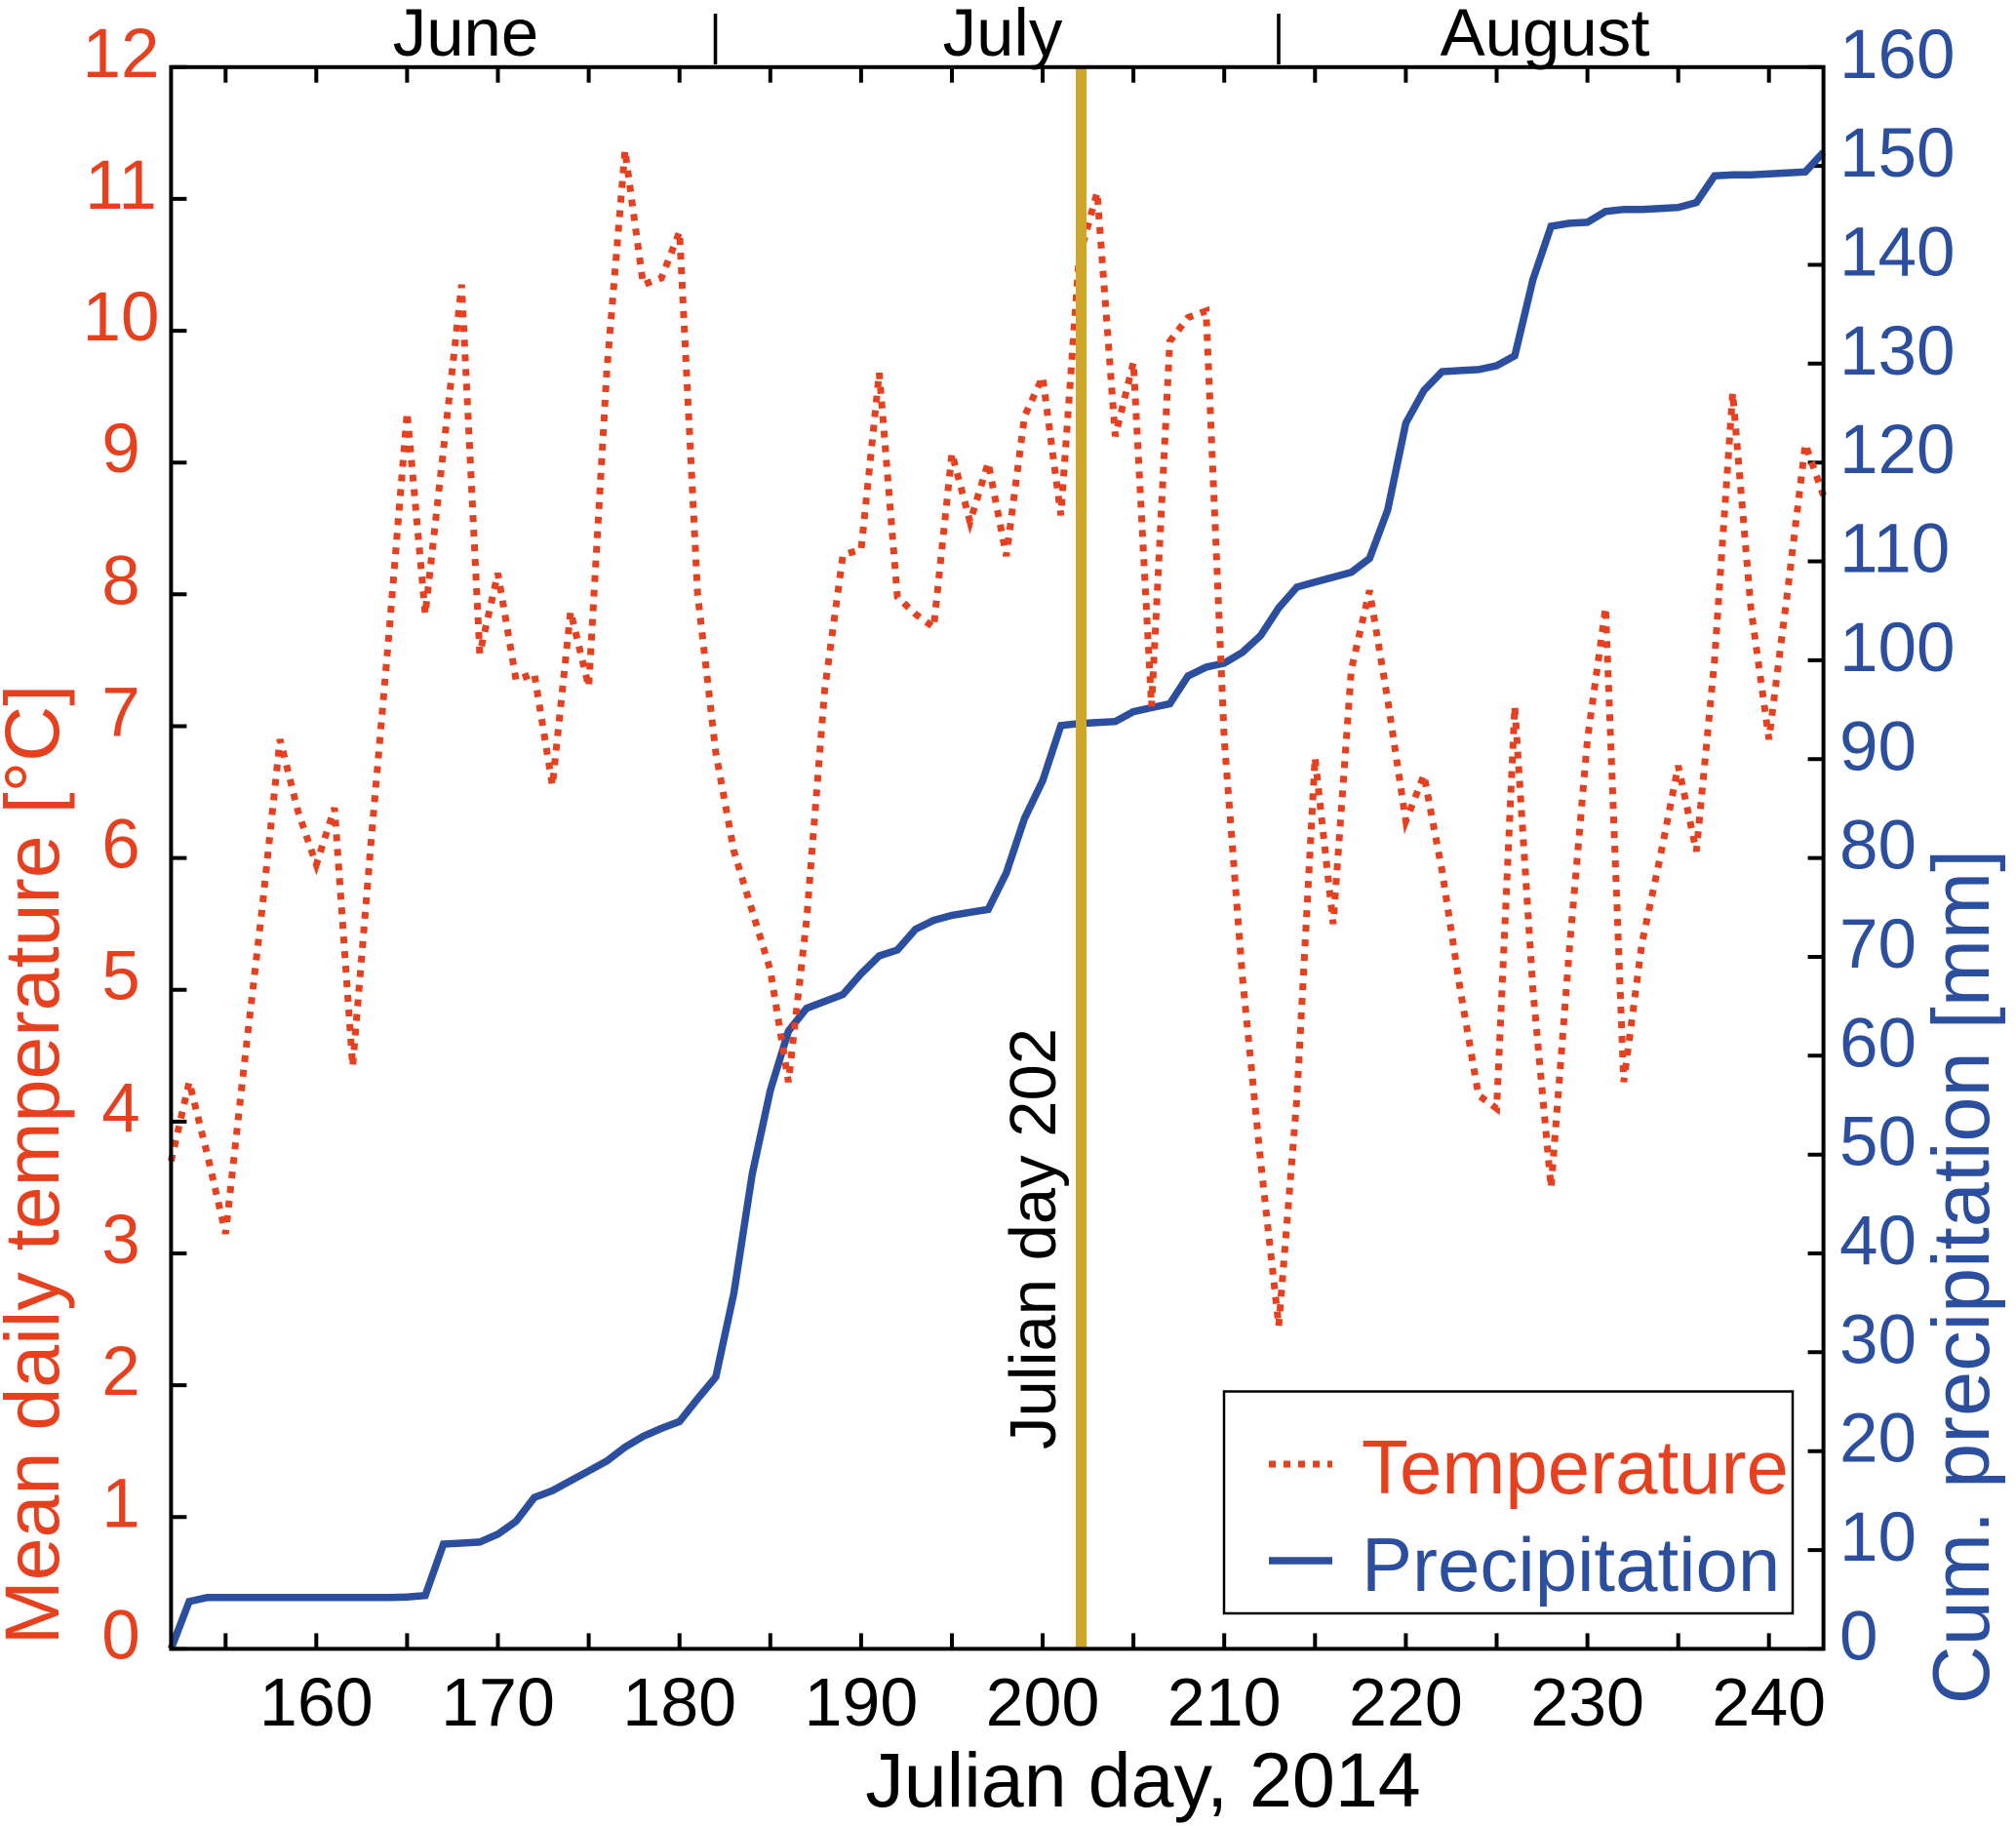 This screenshot has width=2016, height=1826. Describe the element at coordinates (1003, 35) in the screenshot. I see `svg-text: July` at that location.